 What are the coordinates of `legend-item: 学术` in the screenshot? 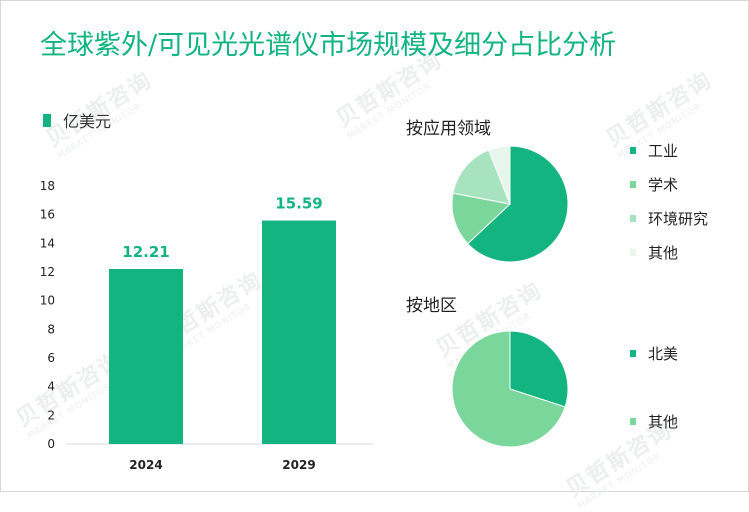 It's located at (654, 184).